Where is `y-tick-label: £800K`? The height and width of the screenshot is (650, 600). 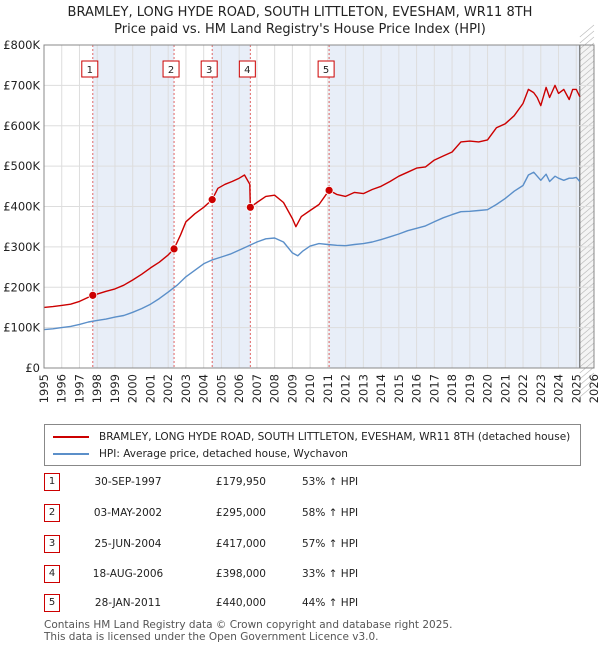 y-tick-label: £800K is located at coordinates (21, 45).